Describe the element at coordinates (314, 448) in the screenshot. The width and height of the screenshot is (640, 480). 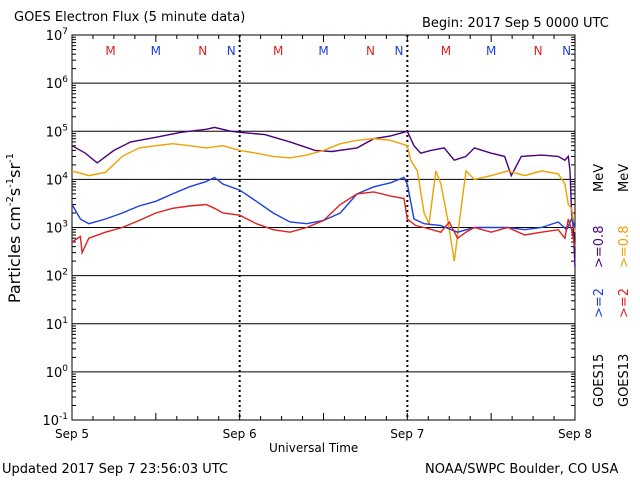
I see `x-axis-label: Universal Time` at that location.